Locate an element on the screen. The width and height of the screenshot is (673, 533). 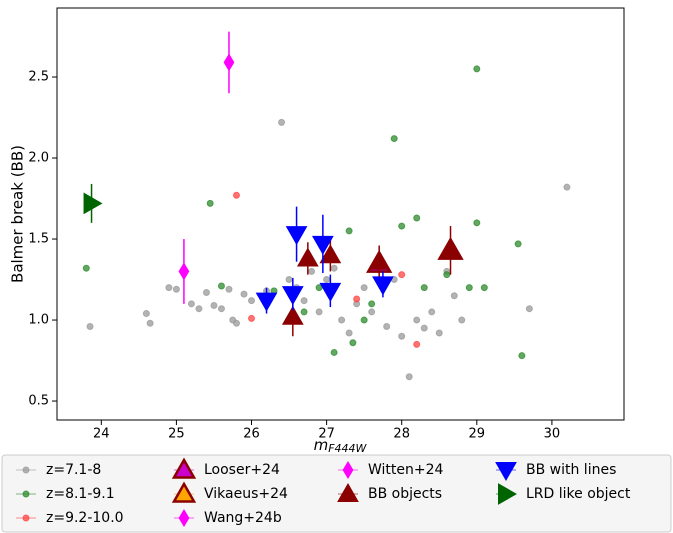
y-axis-label: Balmer break (BB) is located at coordinates (18, 214).